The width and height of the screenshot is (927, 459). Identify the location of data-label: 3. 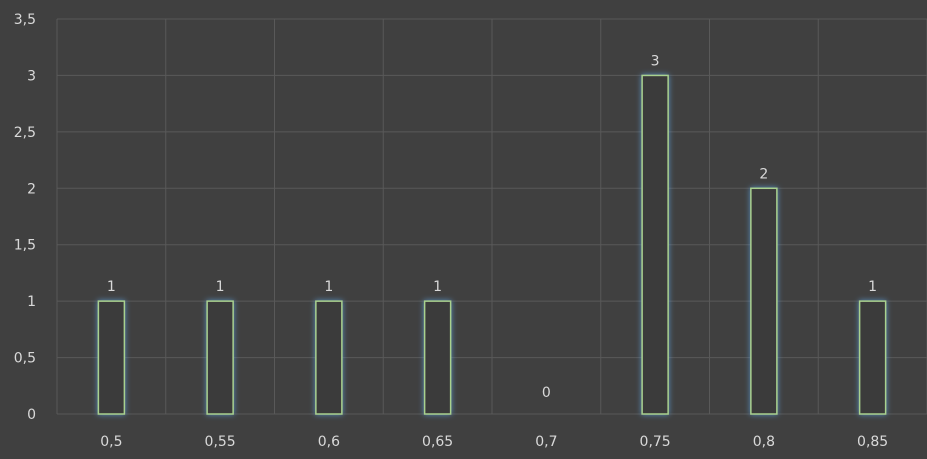
(655, 61).